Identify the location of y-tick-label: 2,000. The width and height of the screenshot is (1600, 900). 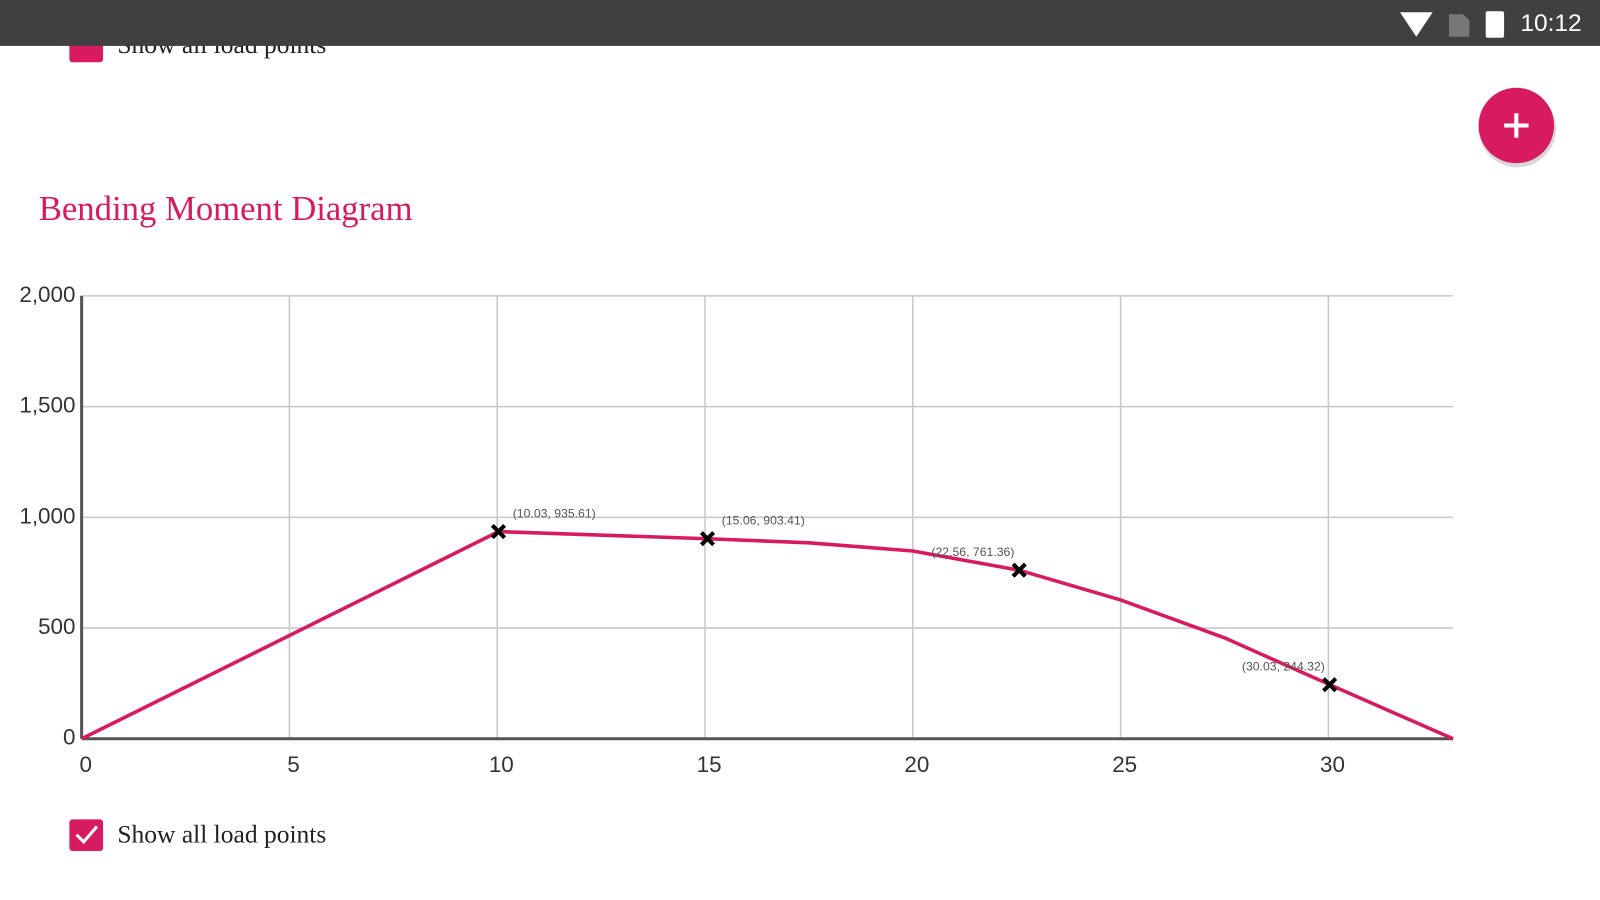
(47, 294).